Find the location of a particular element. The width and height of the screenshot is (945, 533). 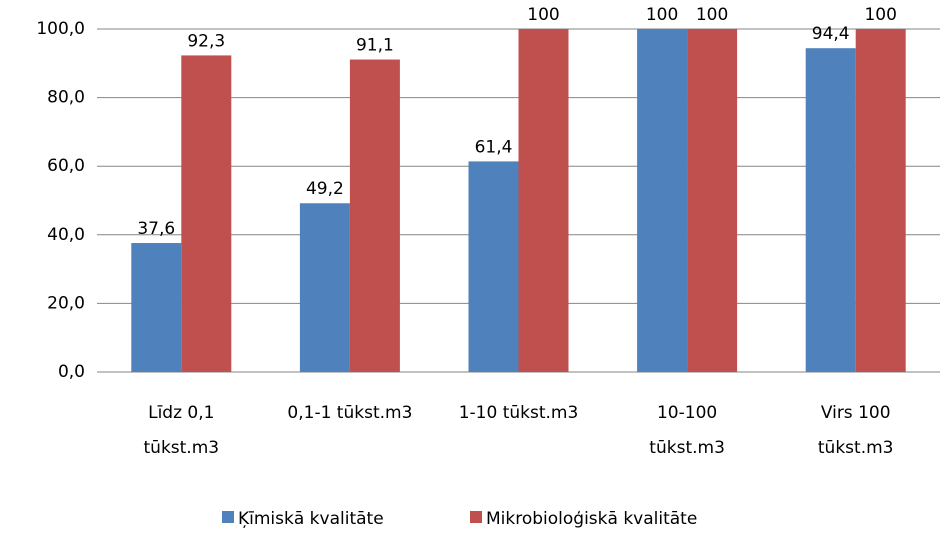

x-tick-label: 0,1-1 tūkst.m3 is located at coordinates (349, 413).